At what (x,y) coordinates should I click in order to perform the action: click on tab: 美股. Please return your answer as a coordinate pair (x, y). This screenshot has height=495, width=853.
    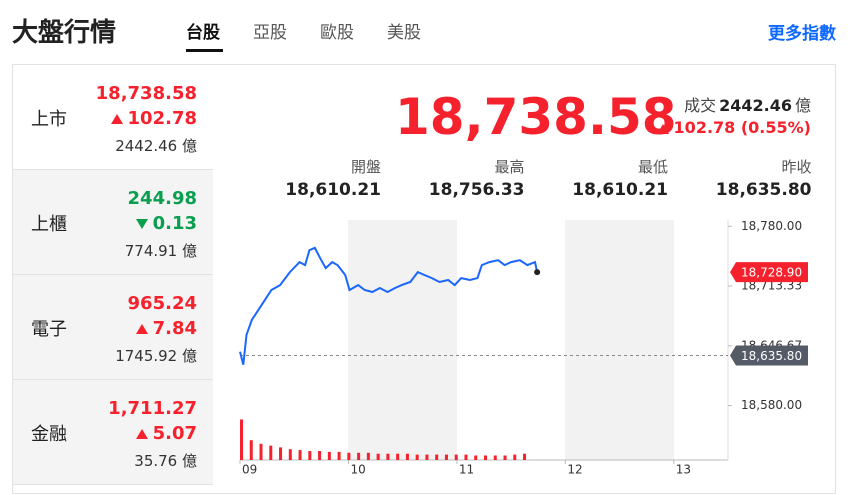
    Looking at the image, I should click on (404, 33).